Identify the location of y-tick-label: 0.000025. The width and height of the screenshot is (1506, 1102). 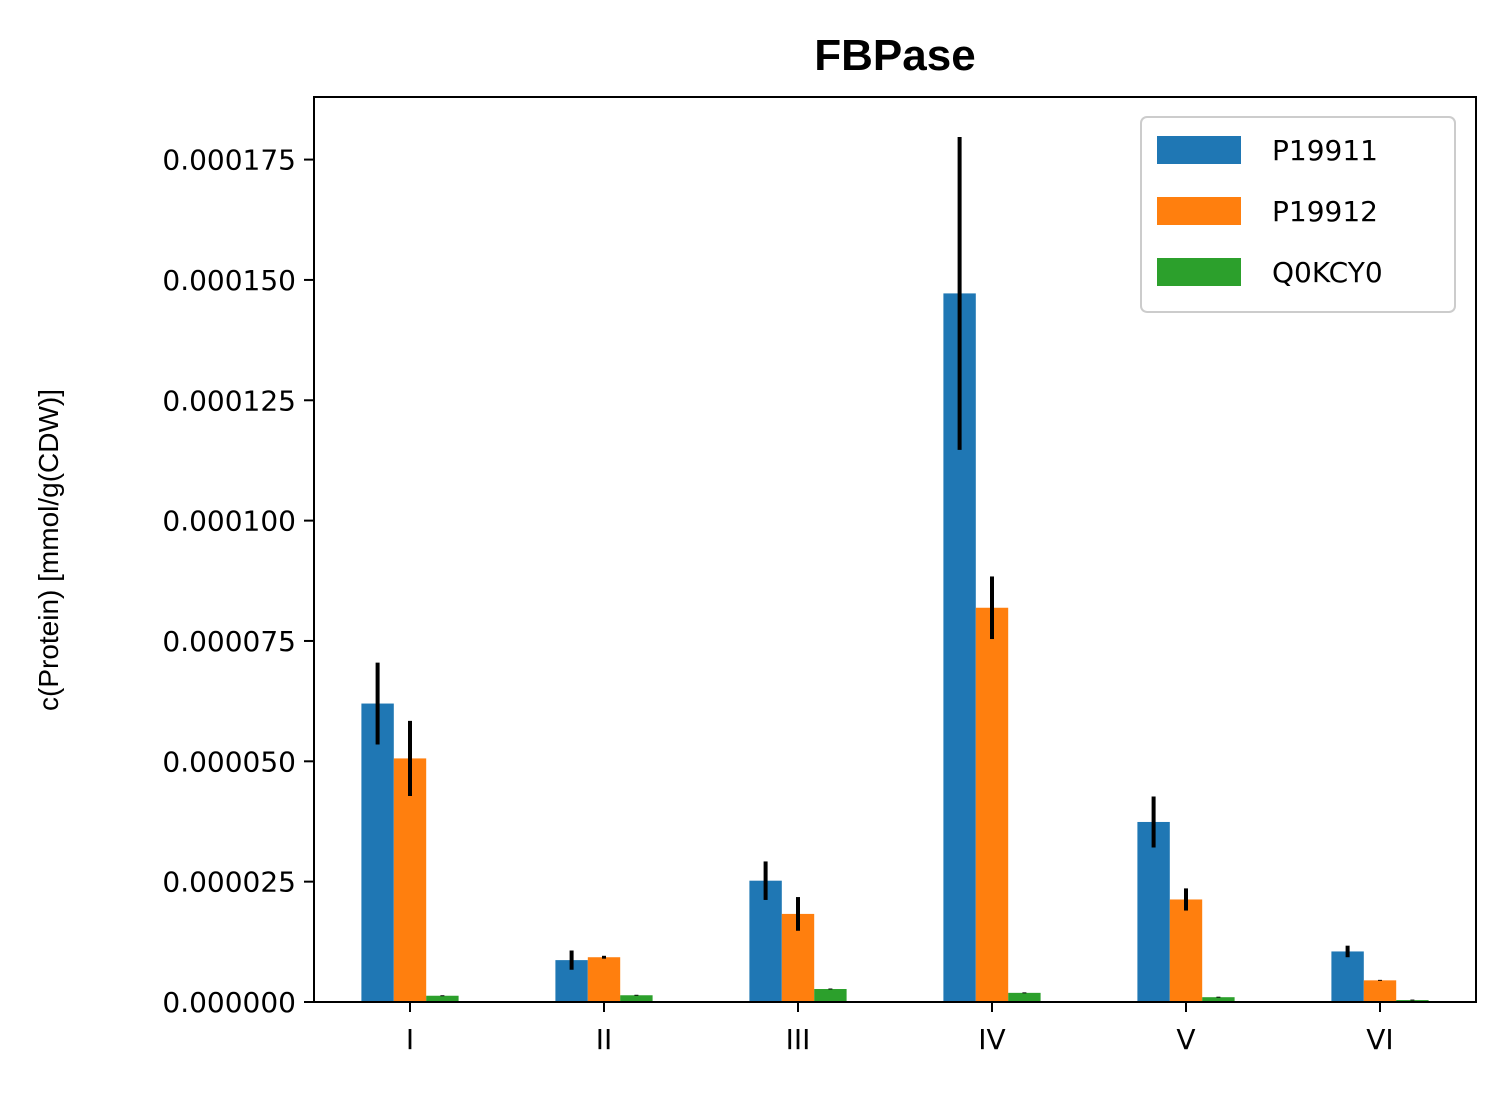
(229, 882).